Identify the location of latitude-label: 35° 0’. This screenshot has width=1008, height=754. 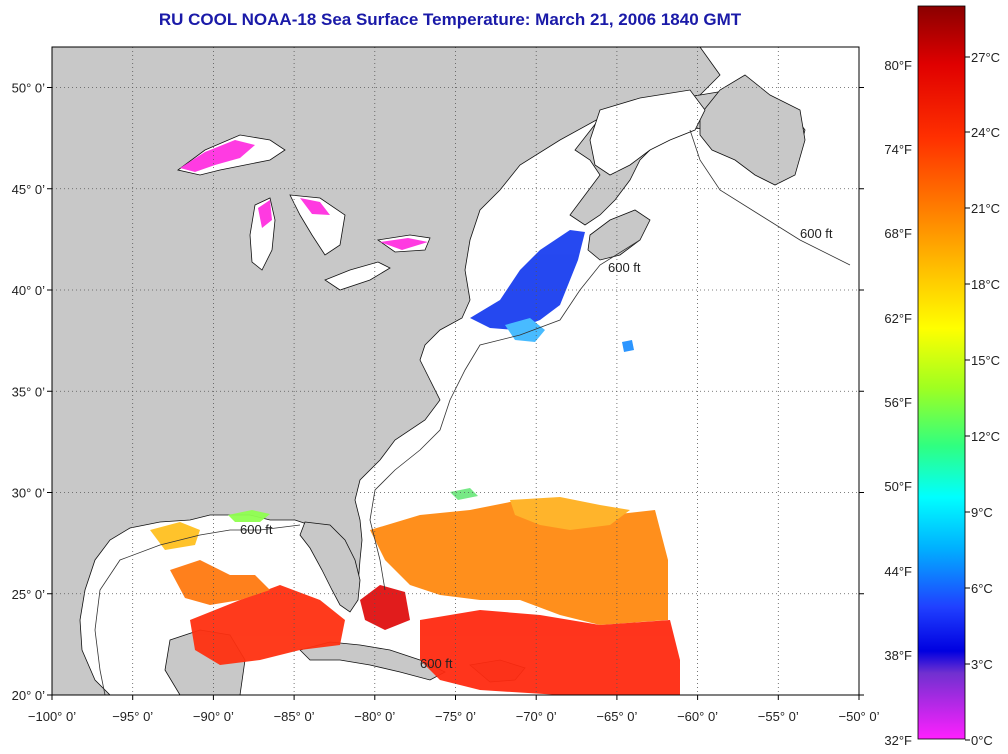
(29, 391).